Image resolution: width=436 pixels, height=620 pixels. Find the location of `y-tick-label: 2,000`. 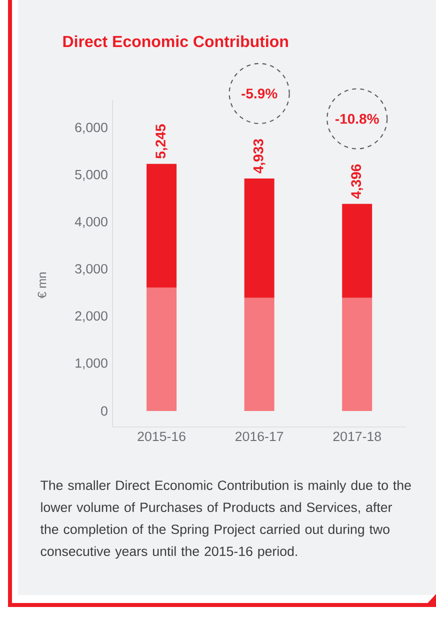

y-tick-label: 2,000 is located at coordinates (91, 316).